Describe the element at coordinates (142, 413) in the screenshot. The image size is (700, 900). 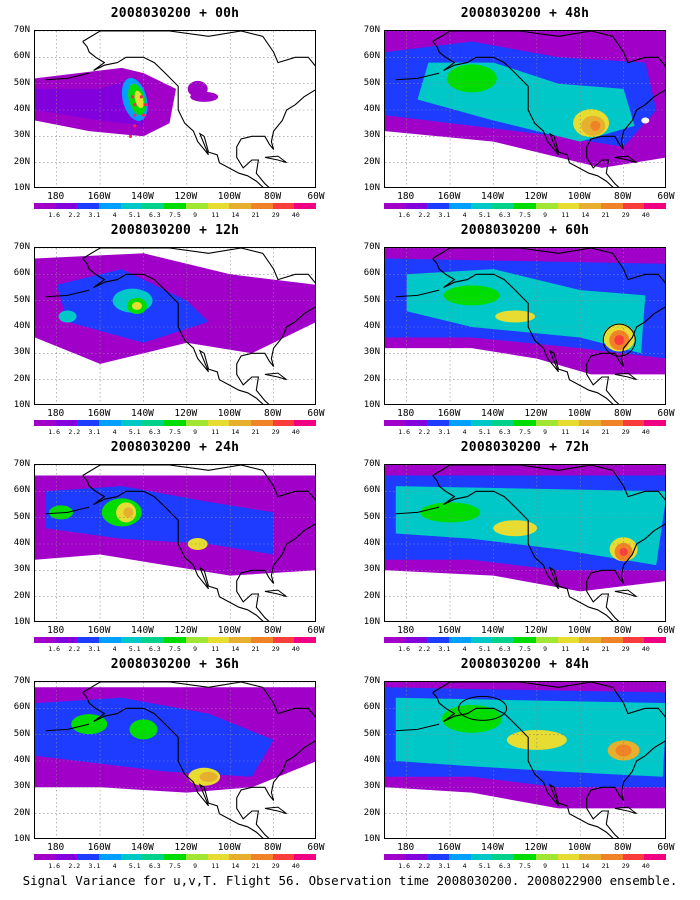
I see `lon-tick-label: 140W` at that location.